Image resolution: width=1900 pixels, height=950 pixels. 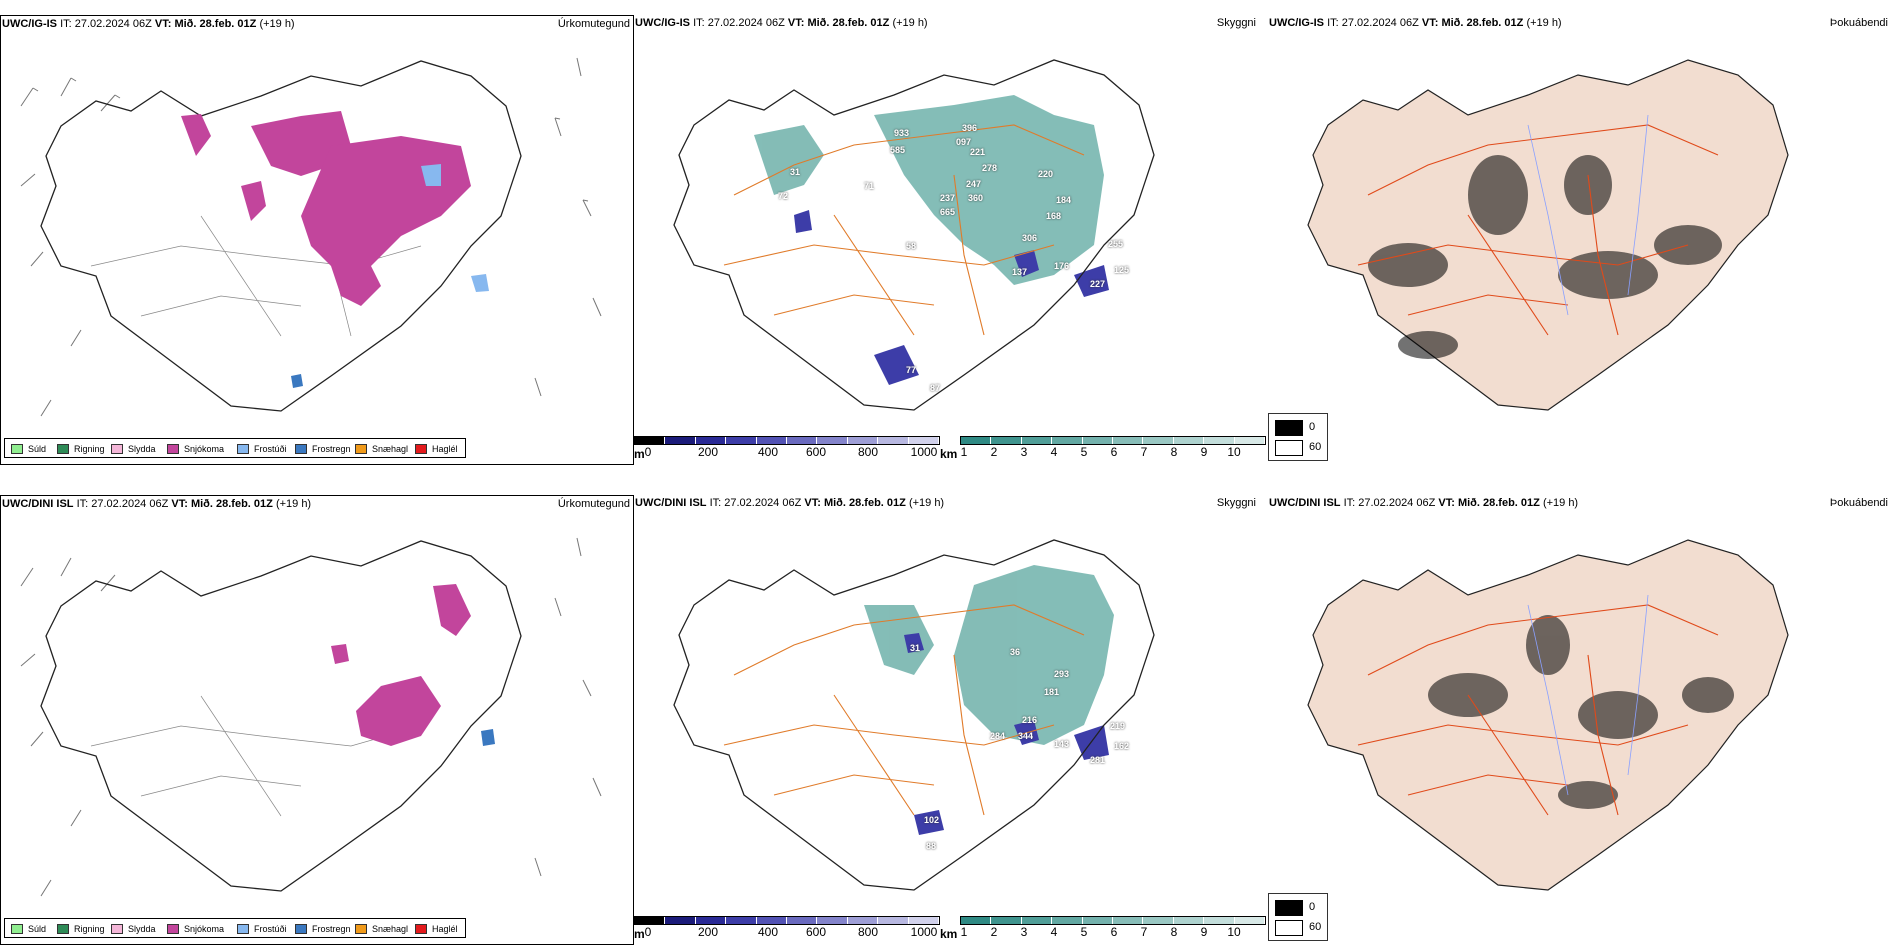 I want to click on precip-map-row1, so click(x=311, y=237).